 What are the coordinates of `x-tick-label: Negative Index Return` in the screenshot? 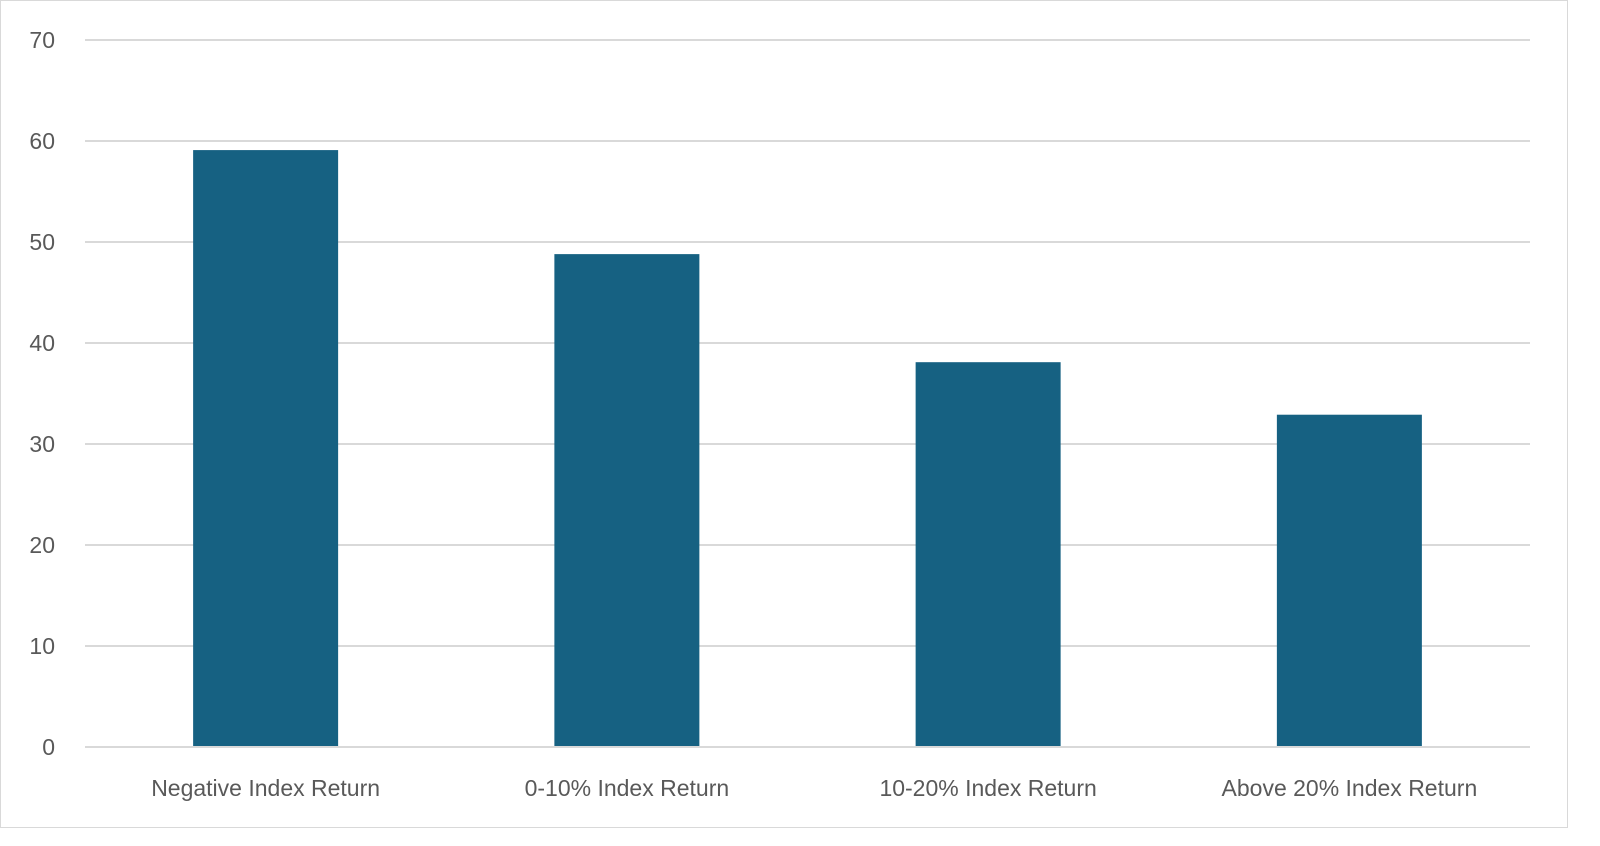 It's located at (265, 788).